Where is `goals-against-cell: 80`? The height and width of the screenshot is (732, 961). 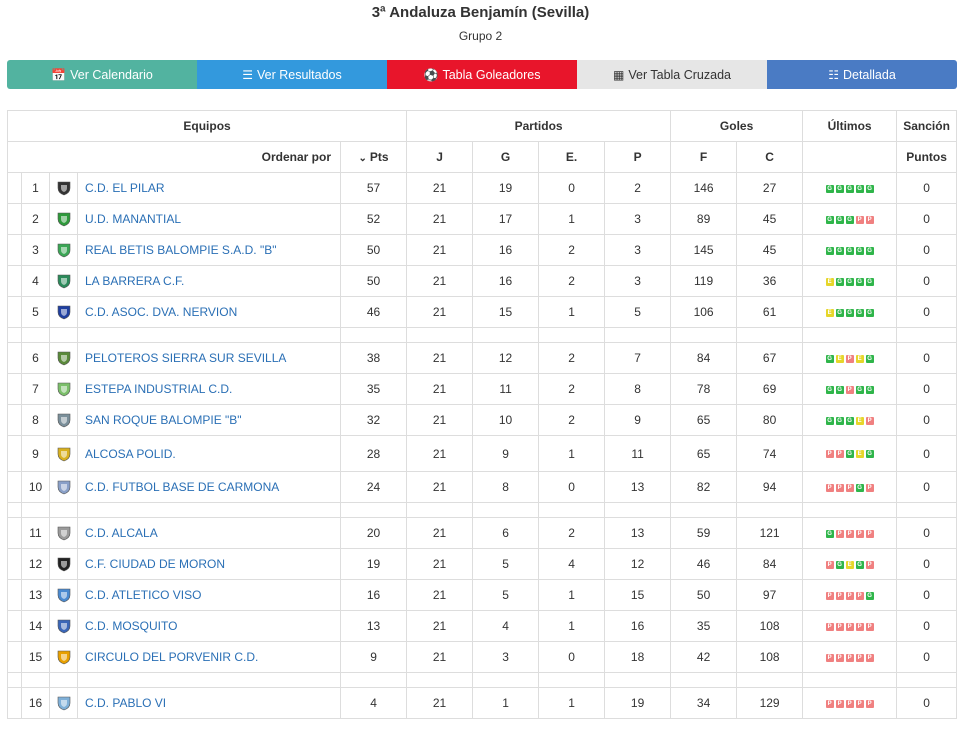
goals-against-cell: 80 is located at coordinates (770, 420).